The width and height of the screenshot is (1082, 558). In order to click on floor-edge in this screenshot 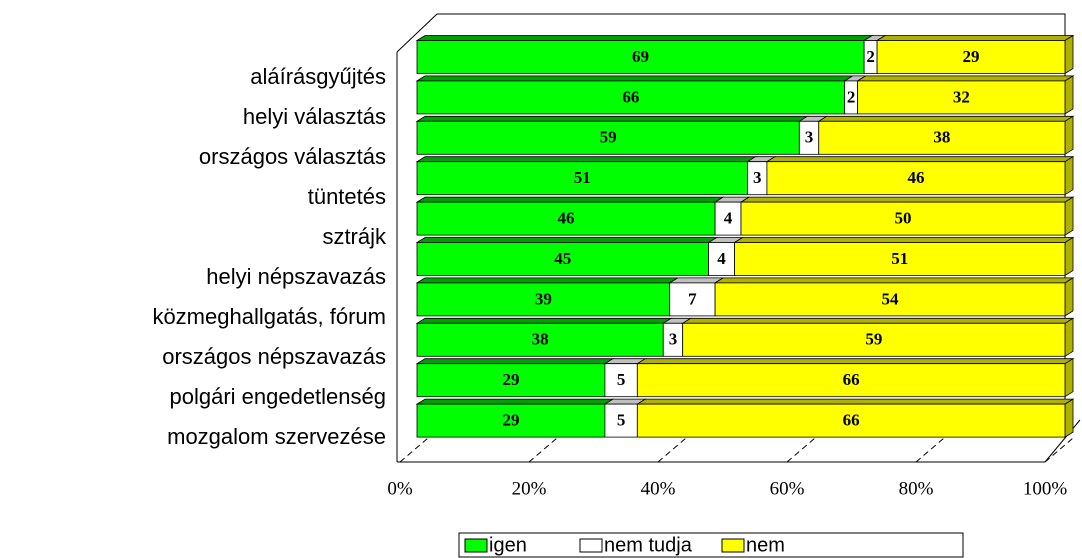, I will do `click(1062, 441)`.